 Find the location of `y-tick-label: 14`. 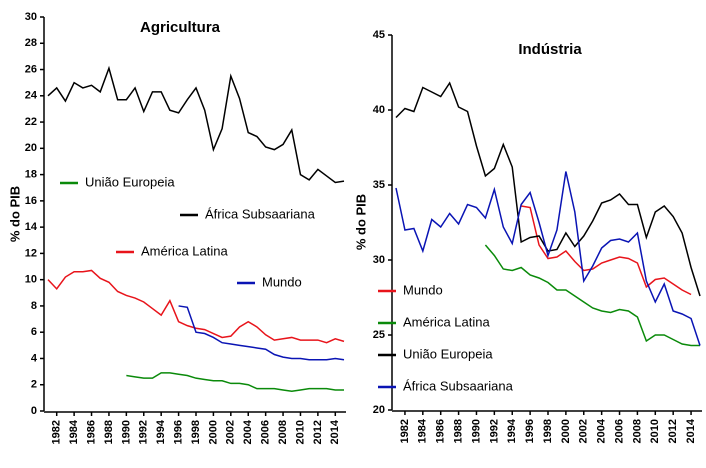

y-tick-label: 14 is located at coordinates (31, 227).